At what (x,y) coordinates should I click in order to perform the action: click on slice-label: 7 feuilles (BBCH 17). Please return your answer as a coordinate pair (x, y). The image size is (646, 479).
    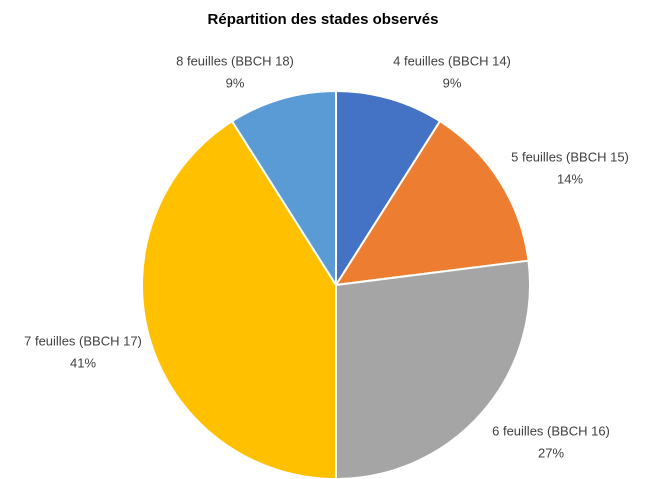
    Looking at the image, I should click on (83, 340).